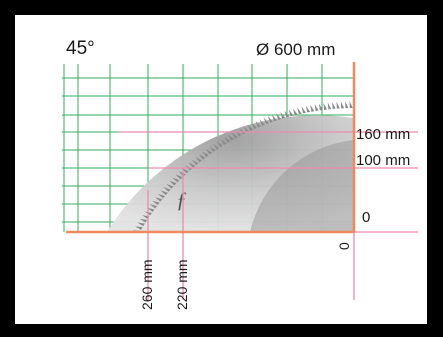 The width and height of the screenshot is (443, 337). I want to click on width-260-label: 260 mm, so click(147, 284).